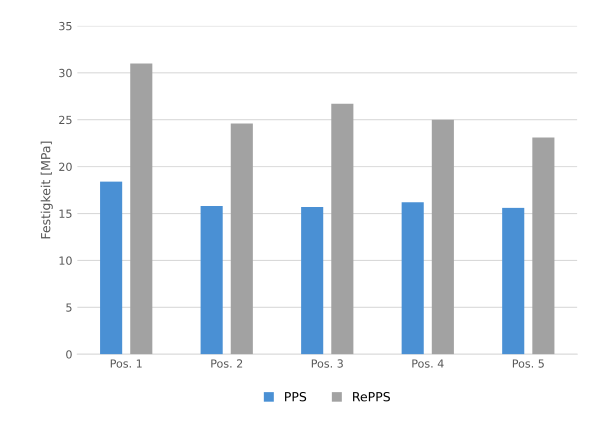  I want to click on y-tick-label: 5, so click(69, 307).